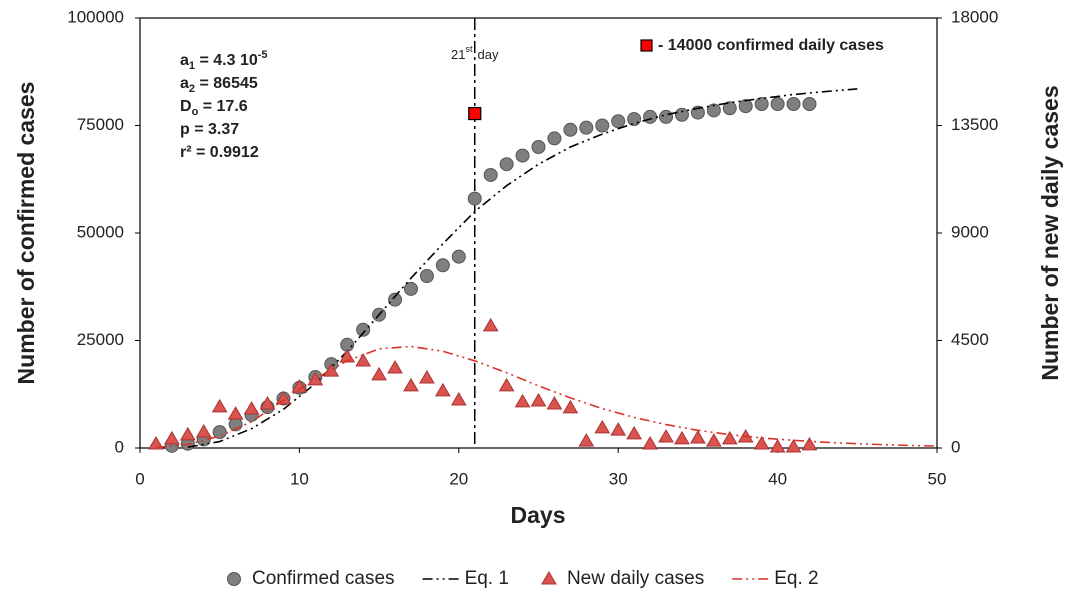 The image size is (1070, 596). Describe the element at coordinates (139, 478) in the screenshot. I see `x-tick-label: 0` at that location.